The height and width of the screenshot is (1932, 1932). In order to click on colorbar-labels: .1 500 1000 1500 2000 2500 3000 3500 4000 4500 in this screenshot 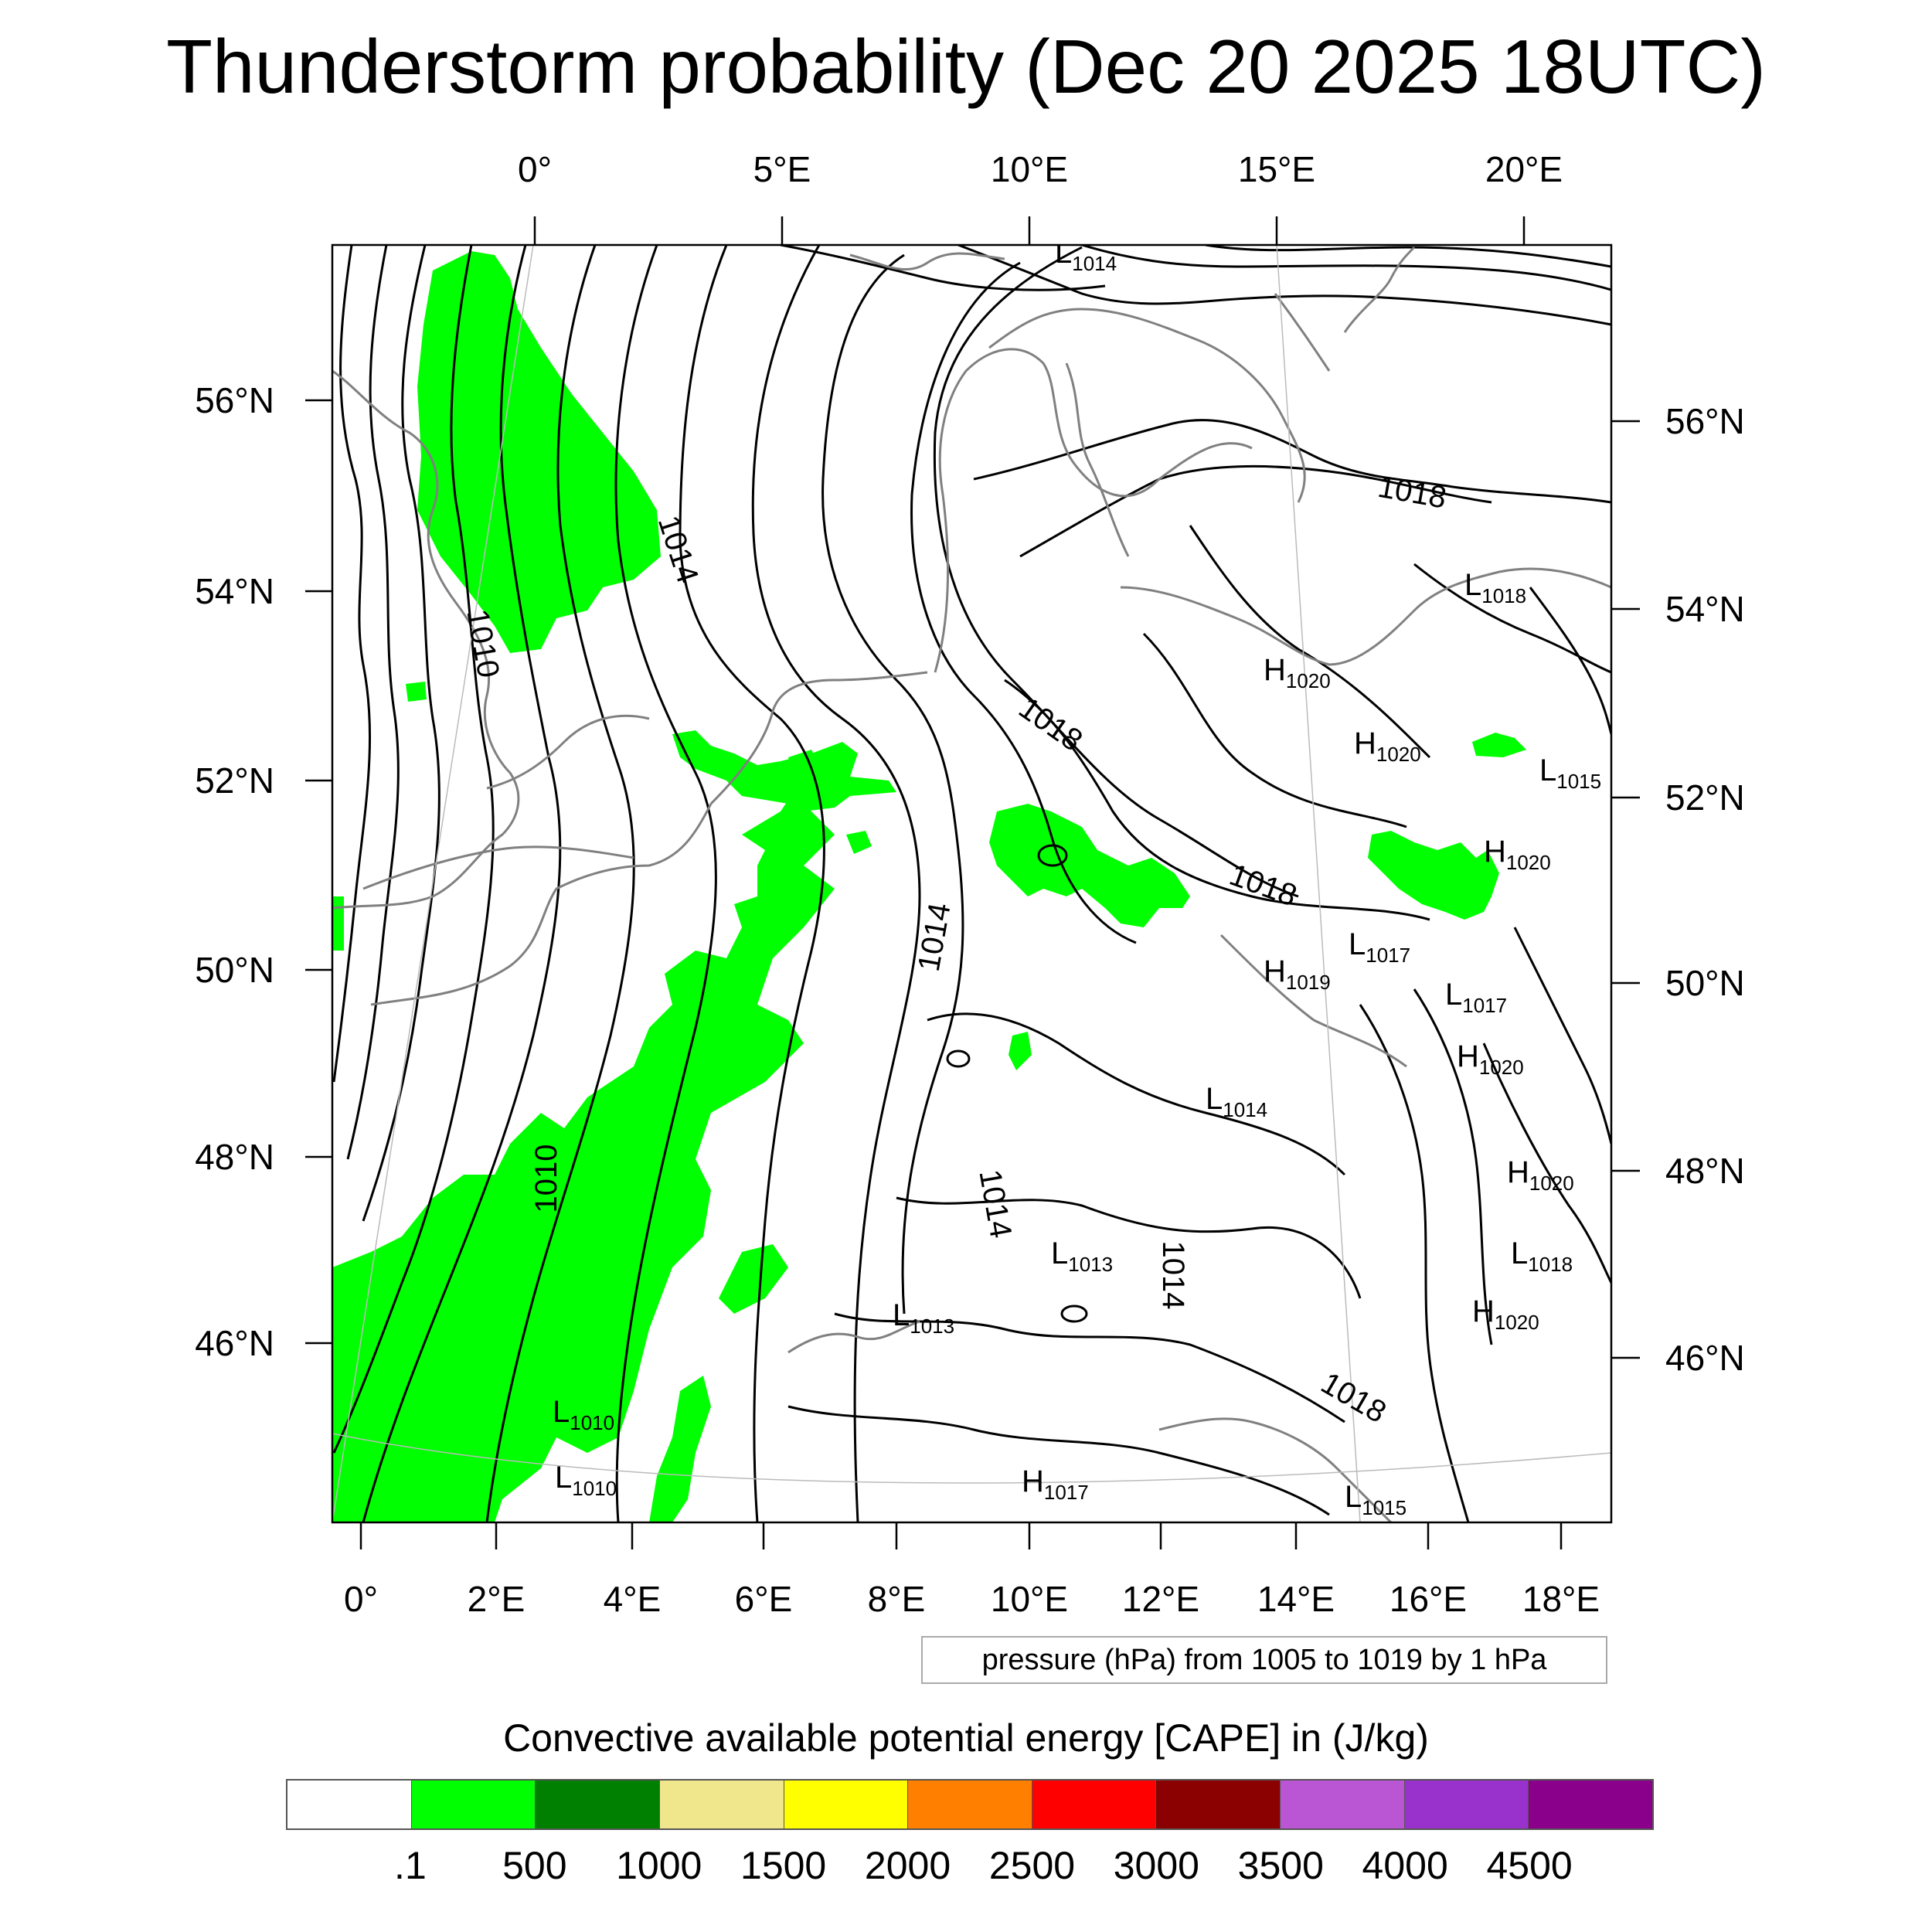, I will do `click(966, 1870)`.